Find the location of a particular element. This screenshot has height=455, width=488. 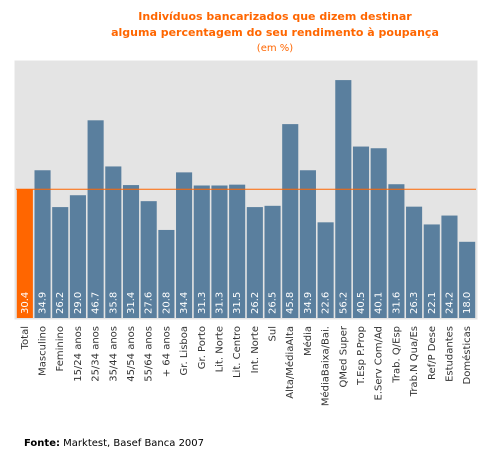

x-tick-label: 55/64 anos is located at coordinates (149, 354).